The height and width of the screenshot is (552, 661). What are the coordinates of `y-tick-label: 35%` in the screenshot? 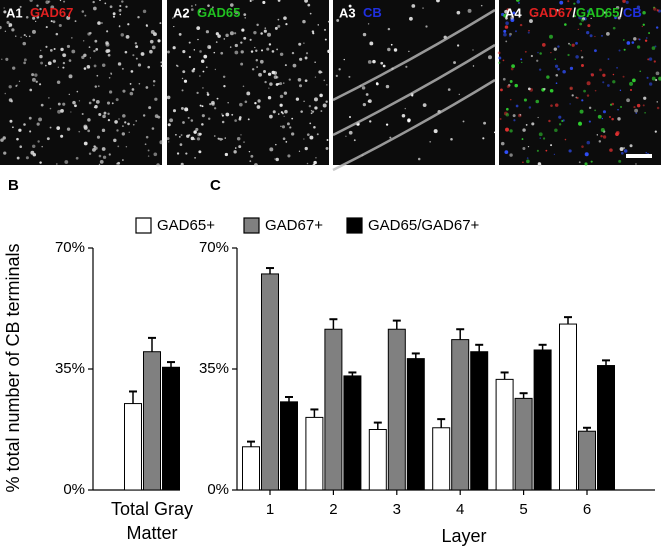 It's located at (214, 368).